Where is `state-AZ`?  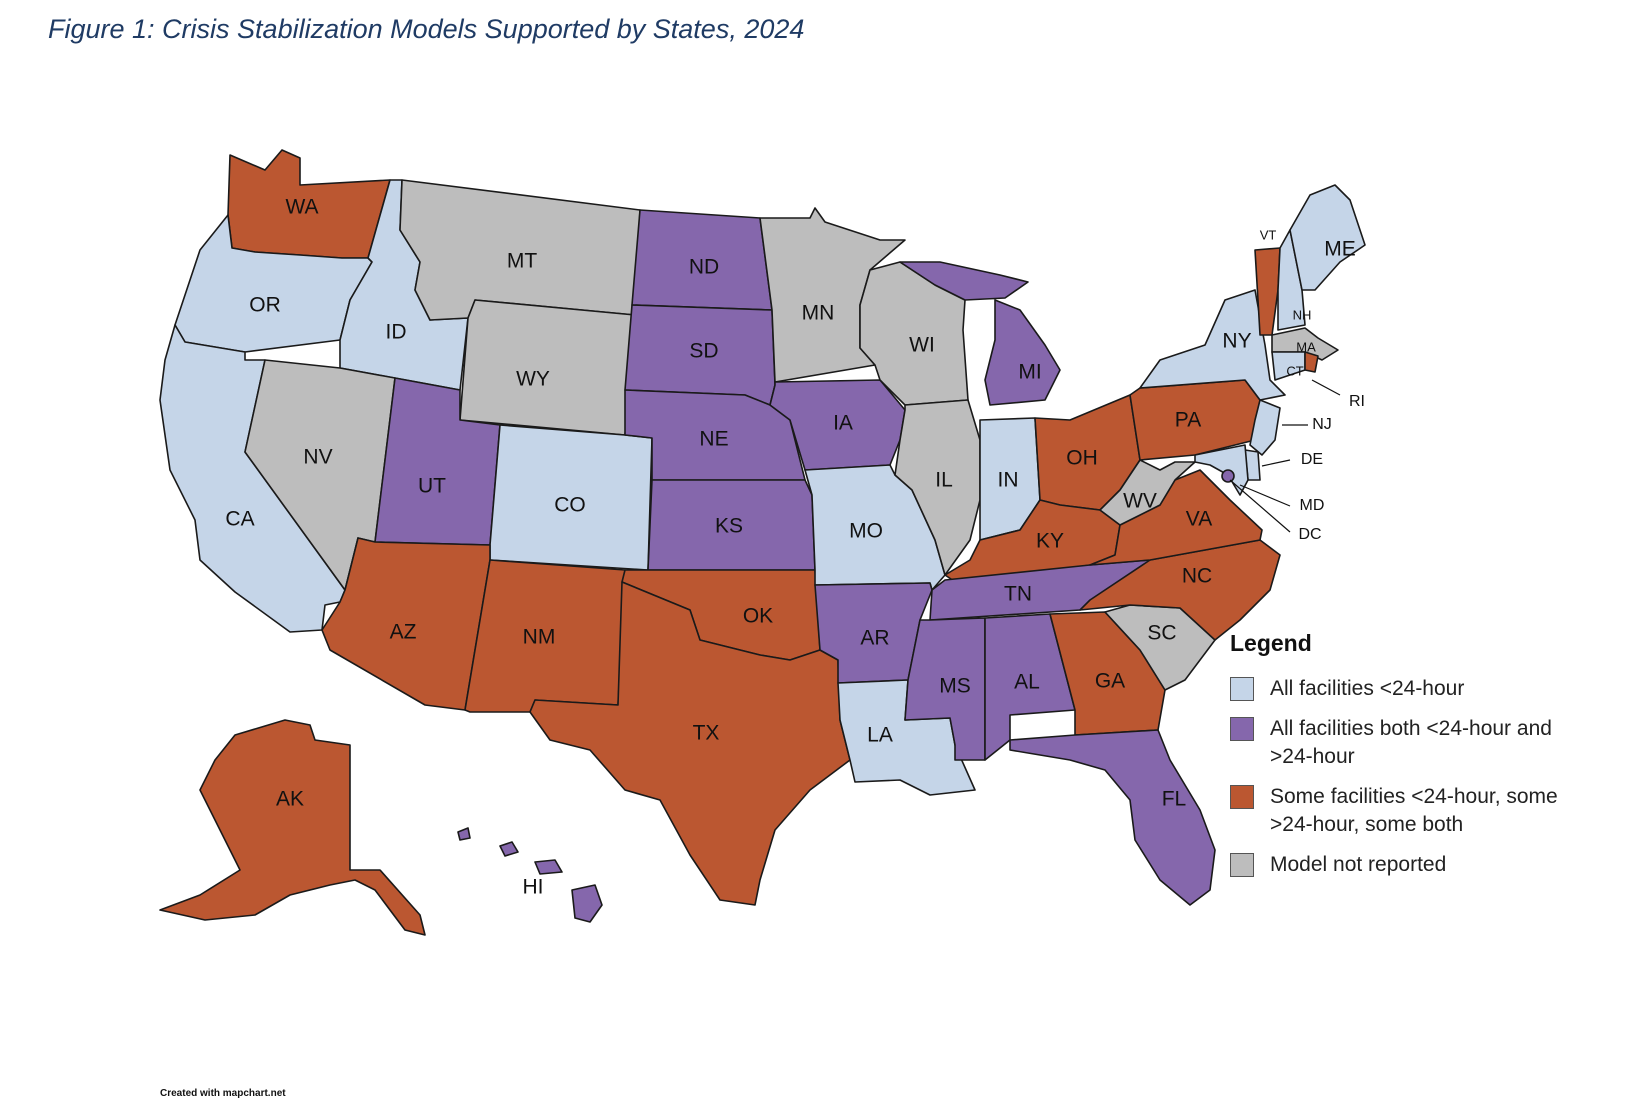
state-AZ is located at coordinates (406, 624).